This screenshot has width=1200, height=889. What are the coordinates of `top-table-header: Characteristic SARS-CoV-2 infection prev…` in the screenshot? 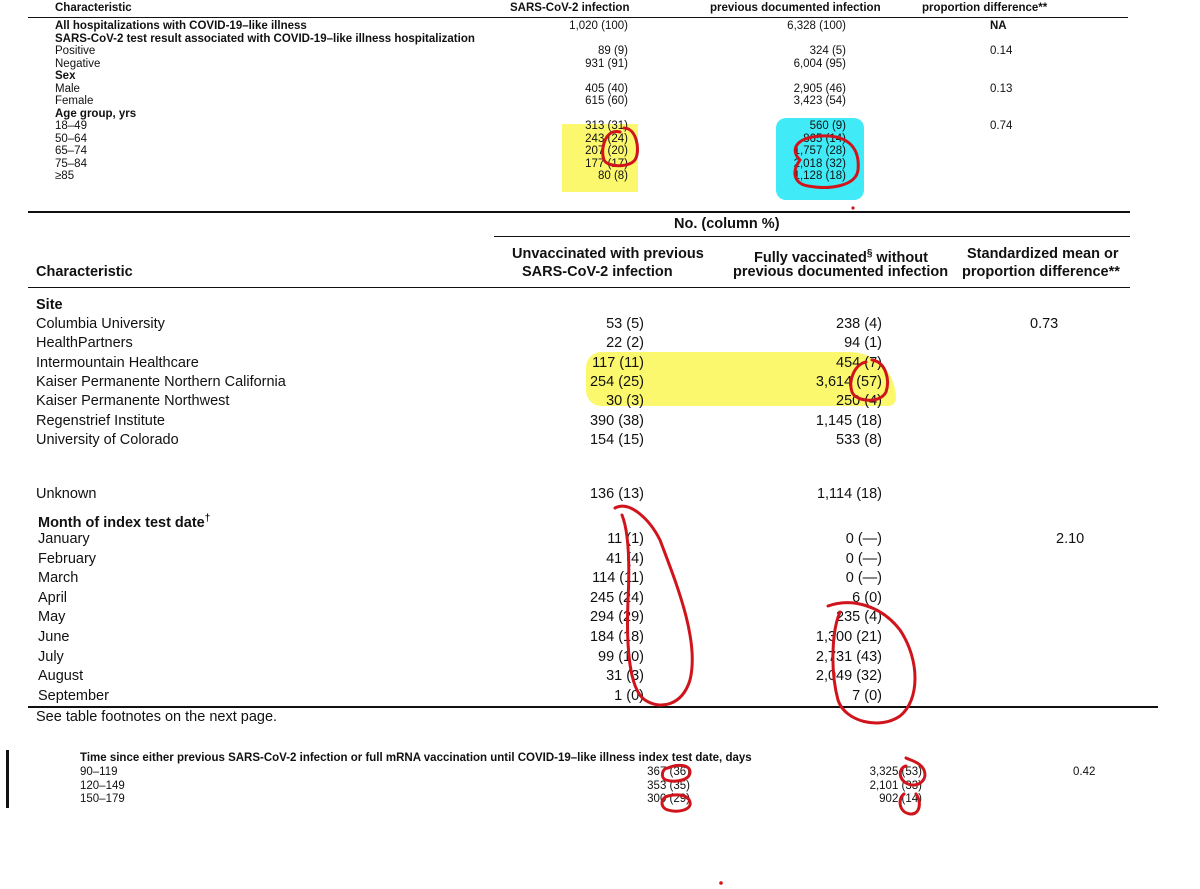 It's located at (600, 8).